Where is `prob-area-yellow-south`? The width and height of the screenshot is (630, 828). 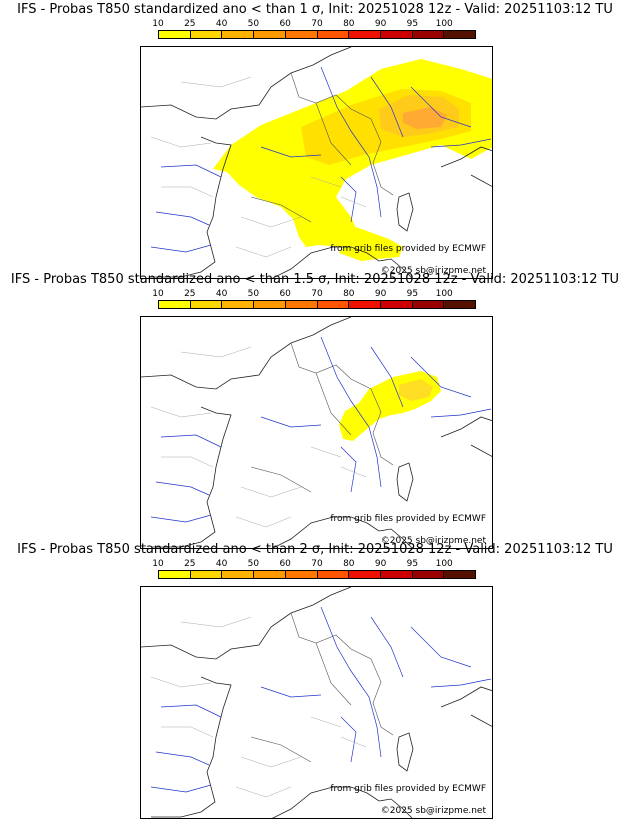 prob-area-yellow-south is located at coordinates (371, 244).